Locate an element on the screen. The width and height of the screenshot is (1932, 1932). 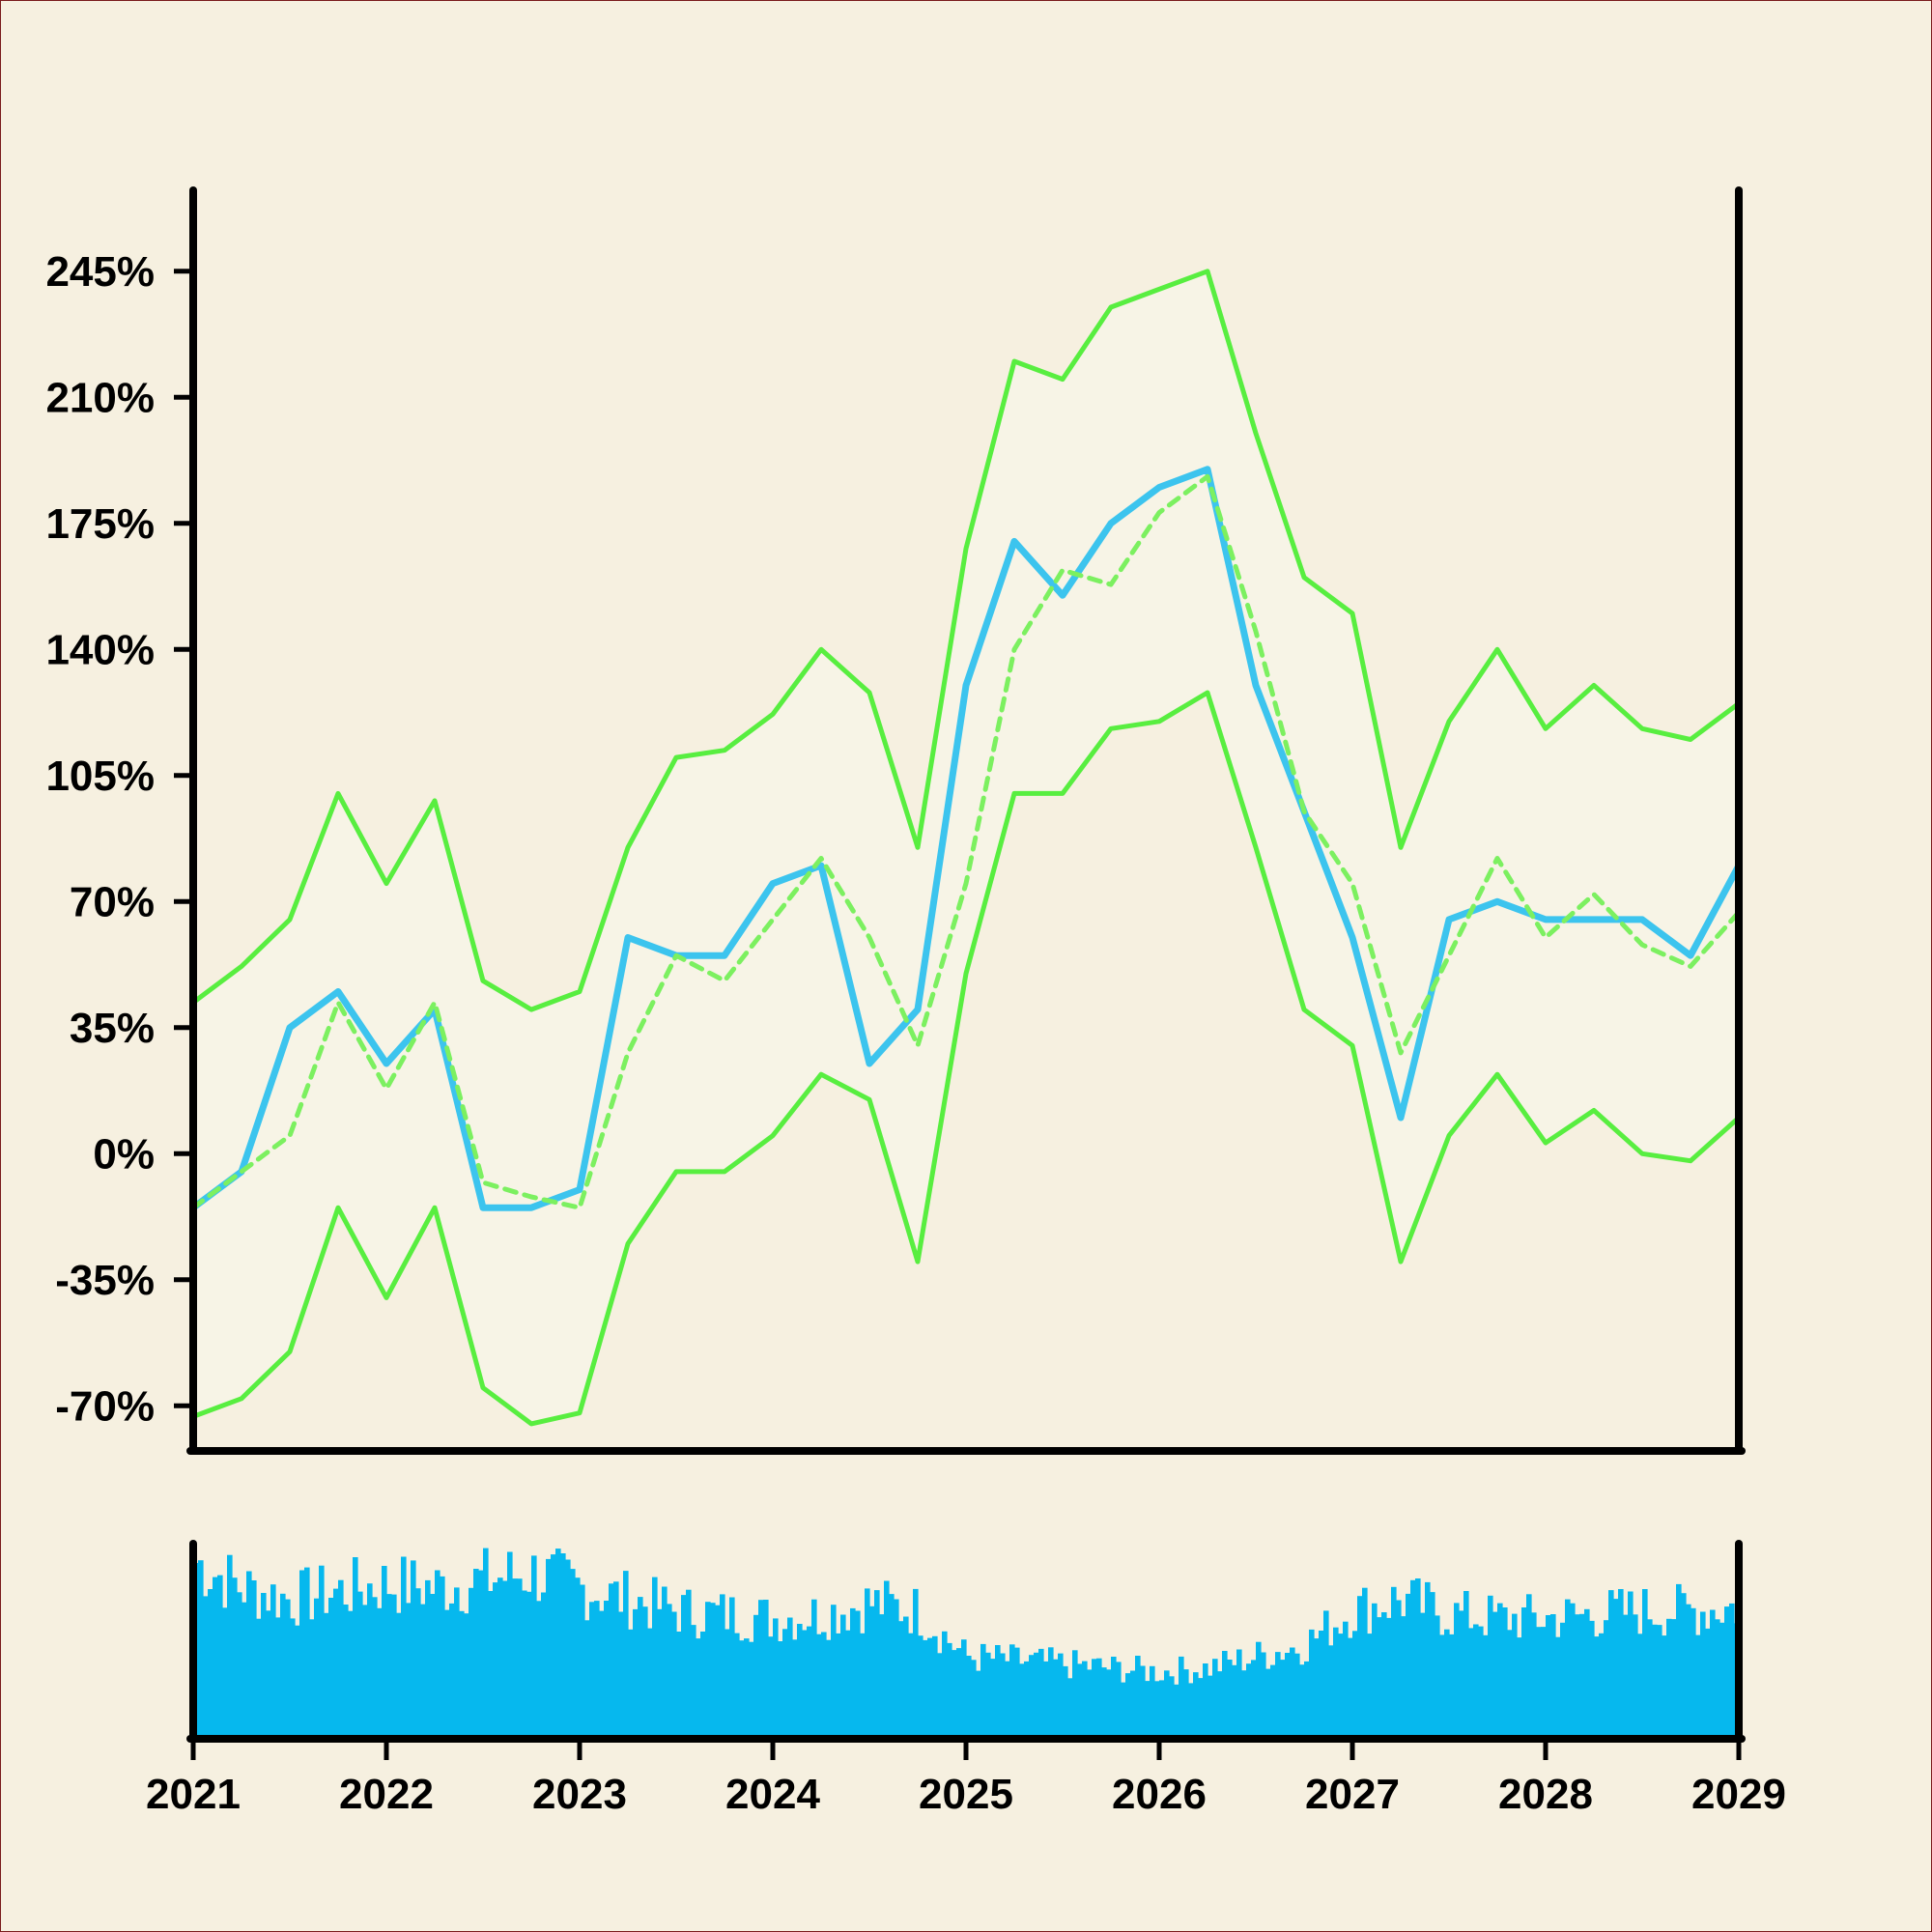
x-tick-label: 2024 is located at coordinates (772, 1794).